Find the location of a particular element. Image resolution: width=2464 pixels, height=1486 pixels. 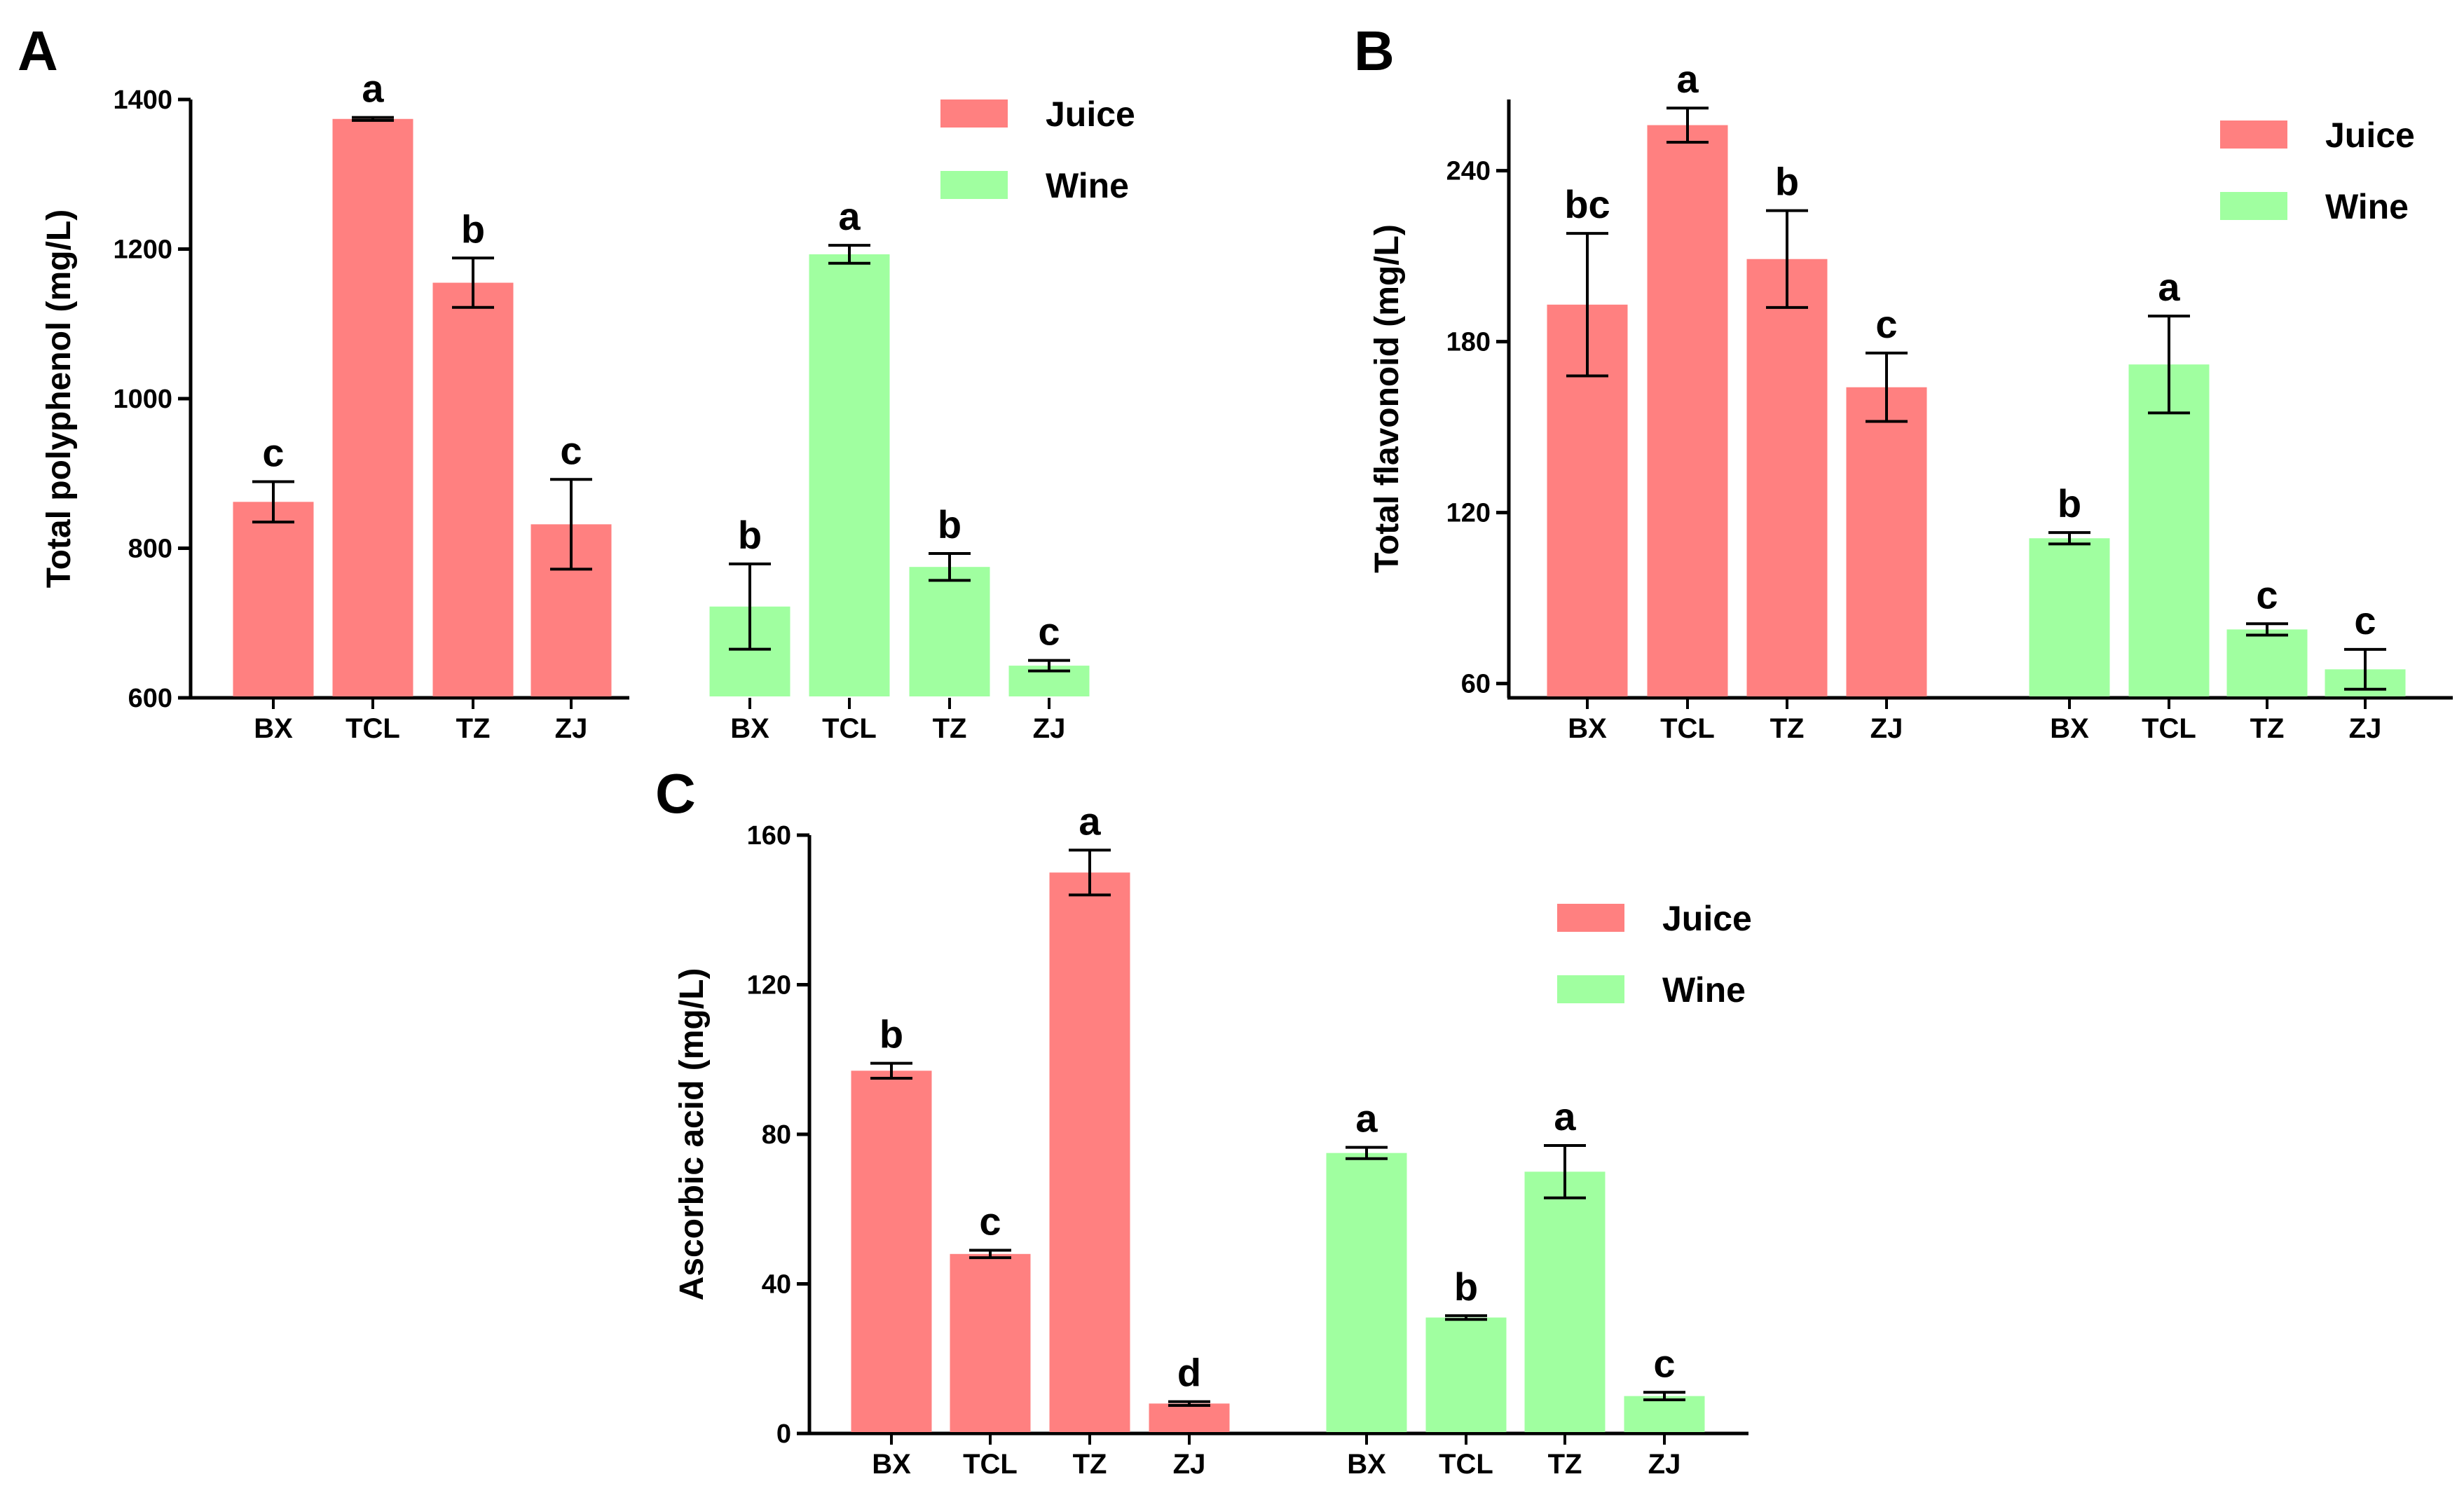

y-tick-label: 1000 is located at coordinates (142, 399).